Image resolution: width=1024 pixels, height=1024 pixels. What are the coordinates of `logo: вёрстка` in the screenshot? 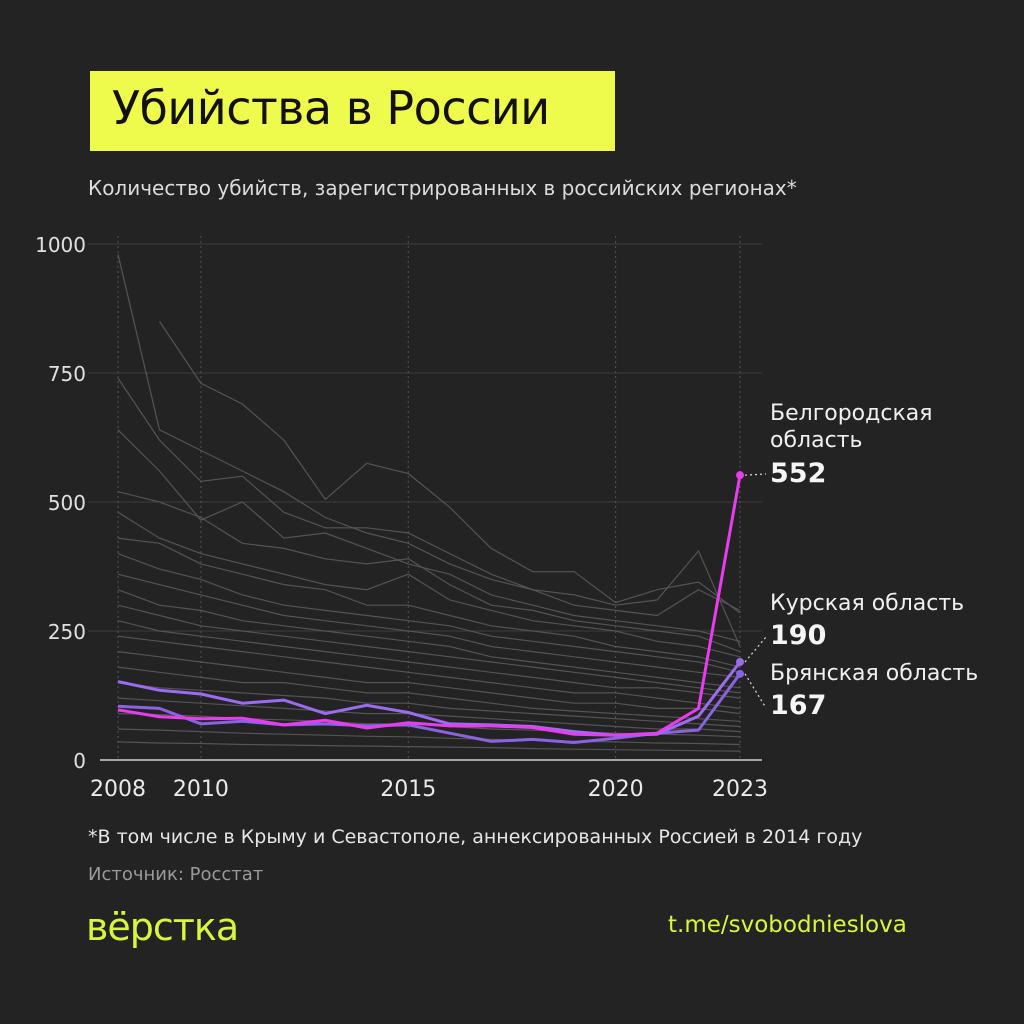 It's located at (162, 927).